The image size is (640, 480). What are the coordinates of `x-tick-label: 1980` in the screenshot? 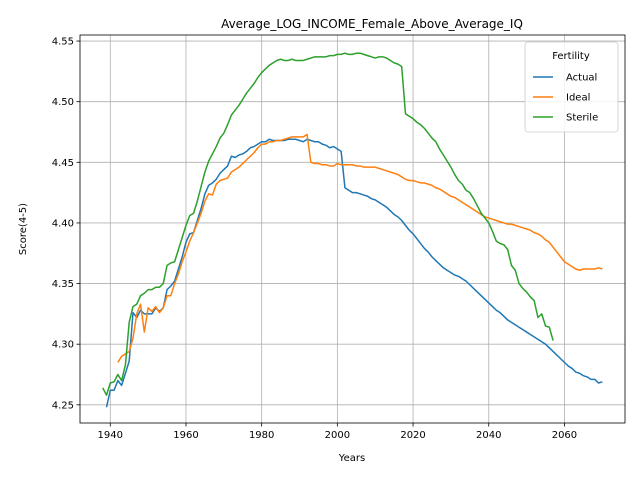 It's located at (261, 435).